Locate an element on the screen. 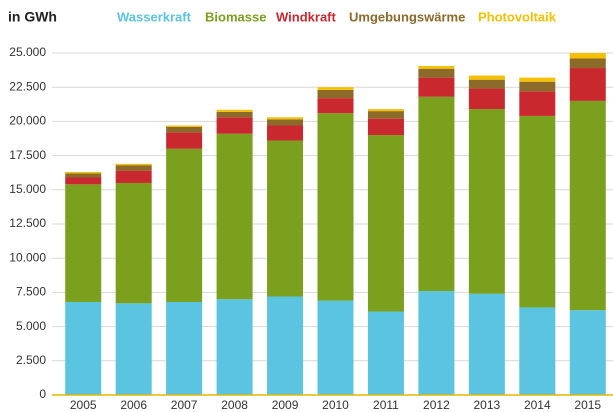  x-tick-label: 2012 is located at coordinates (436, 405).